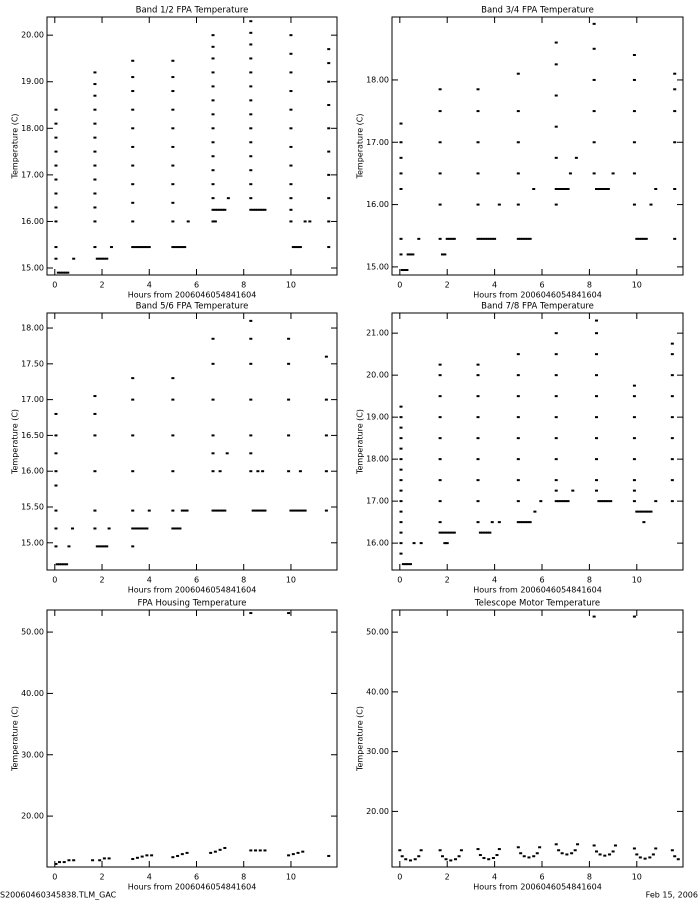  Describe the element at coordinates (192, 11) in the screenshot. I see `panel-title: Band 1/2 FPA Temperature` at that location.